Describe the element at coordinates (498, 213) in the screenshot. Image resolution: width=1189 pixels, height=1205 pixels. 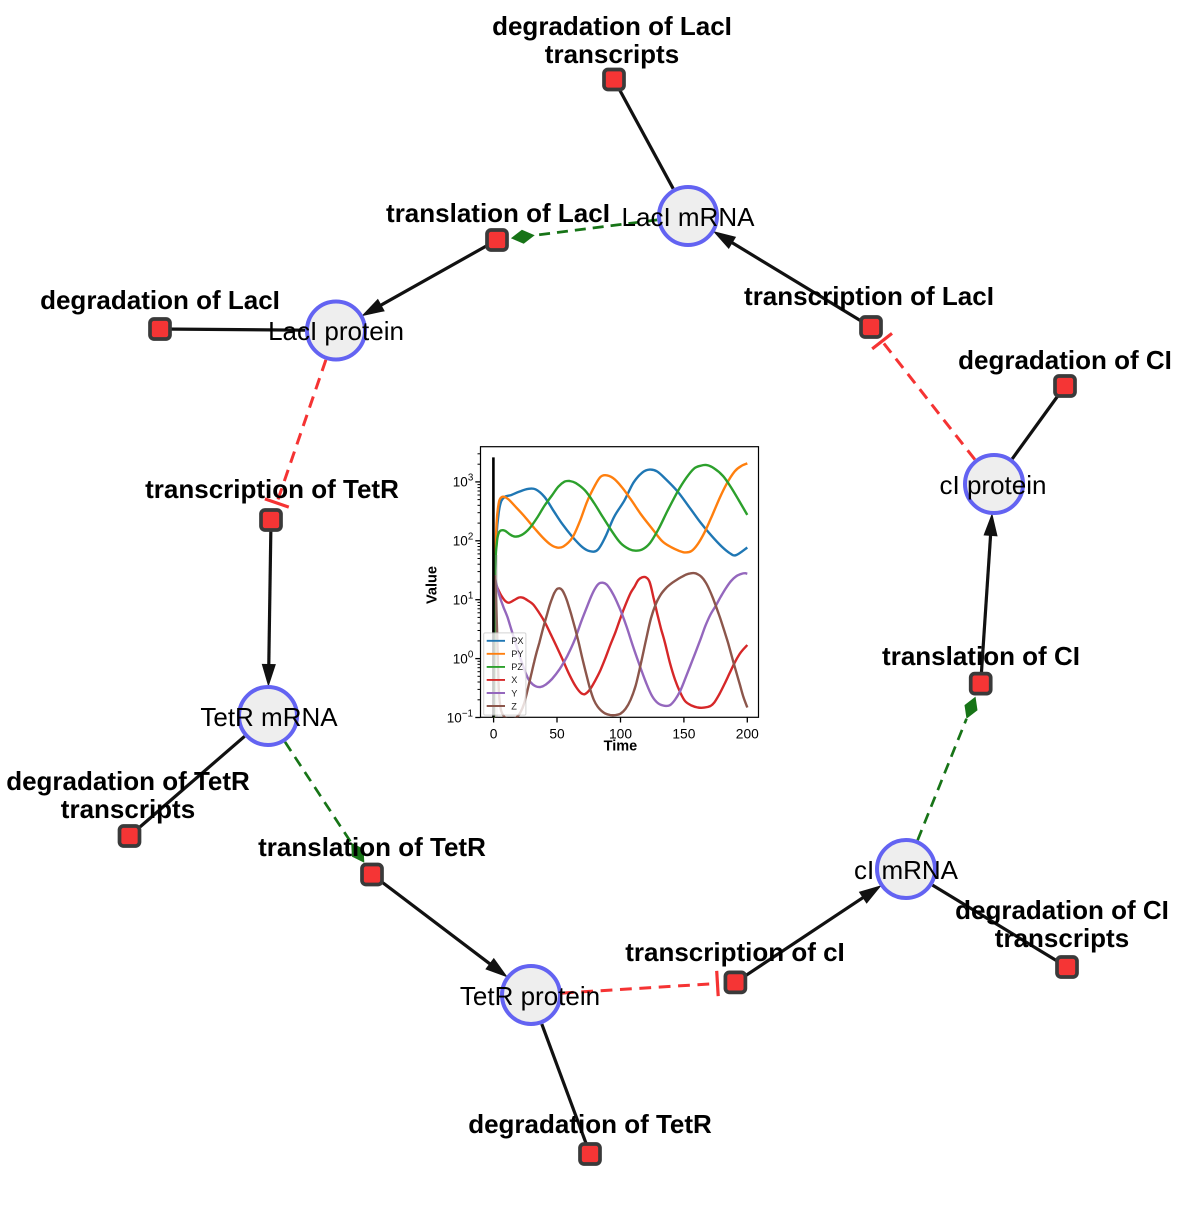
I see `svg-text: translation of LacI` at that location.